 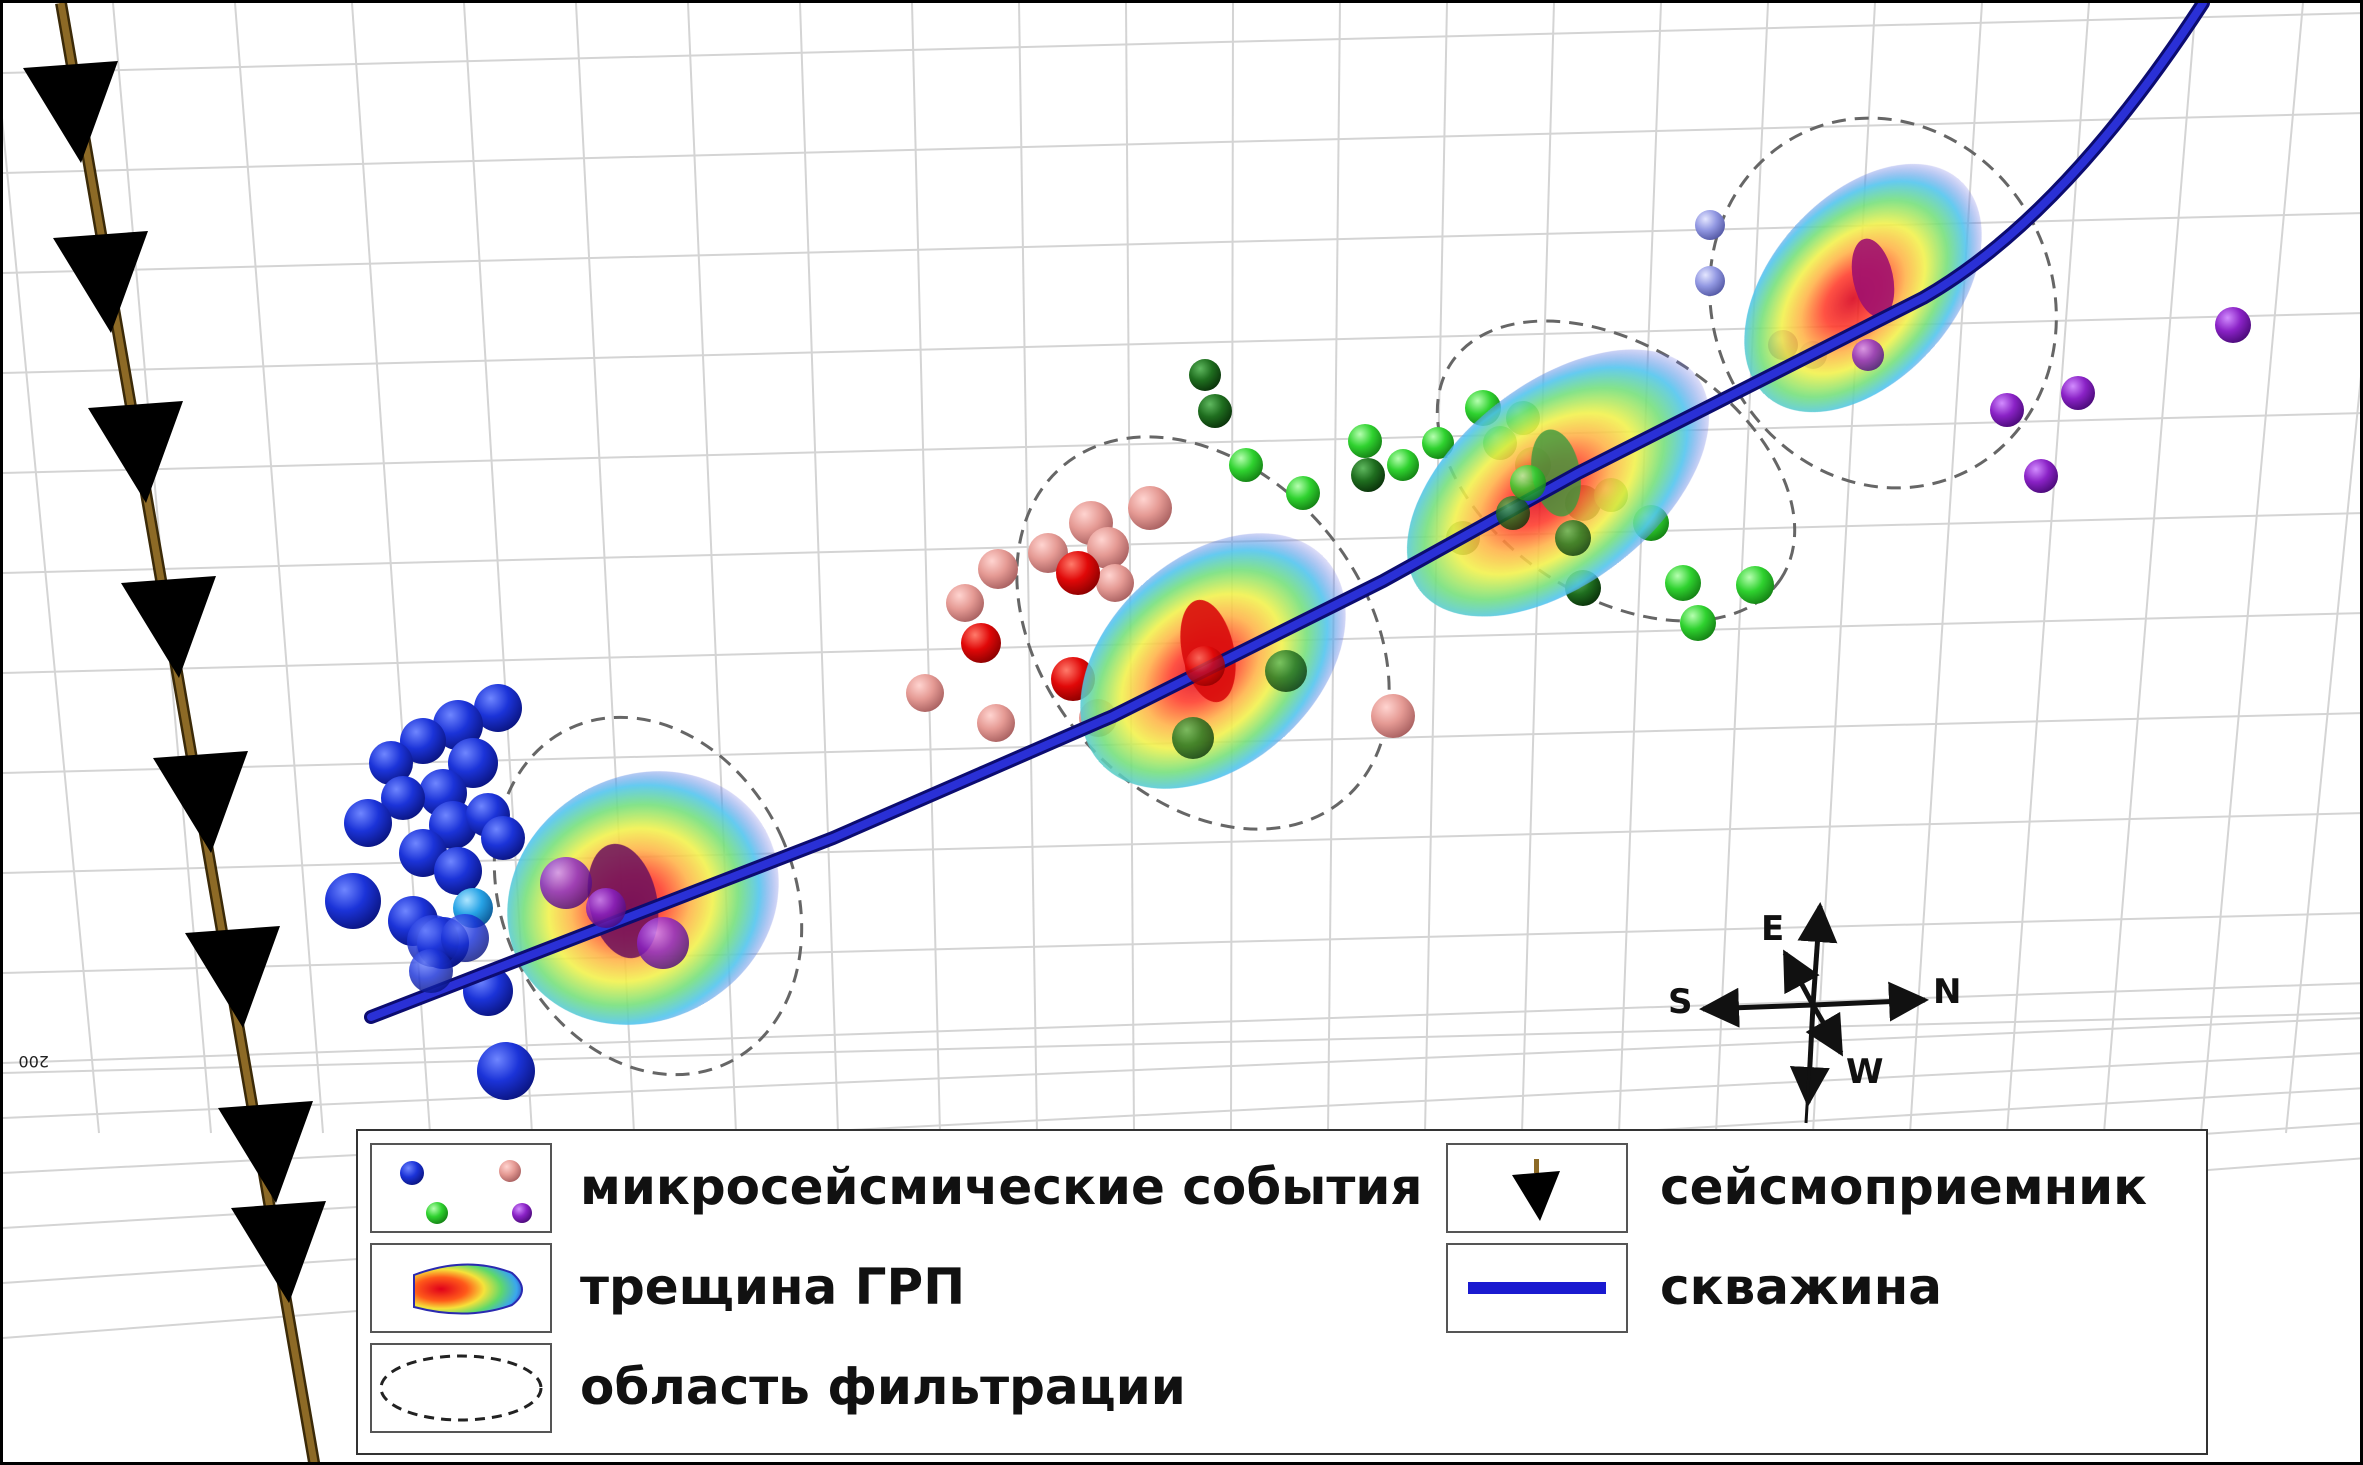 I want to click on compass-west-label: W, so click(x=1865, y=1072).